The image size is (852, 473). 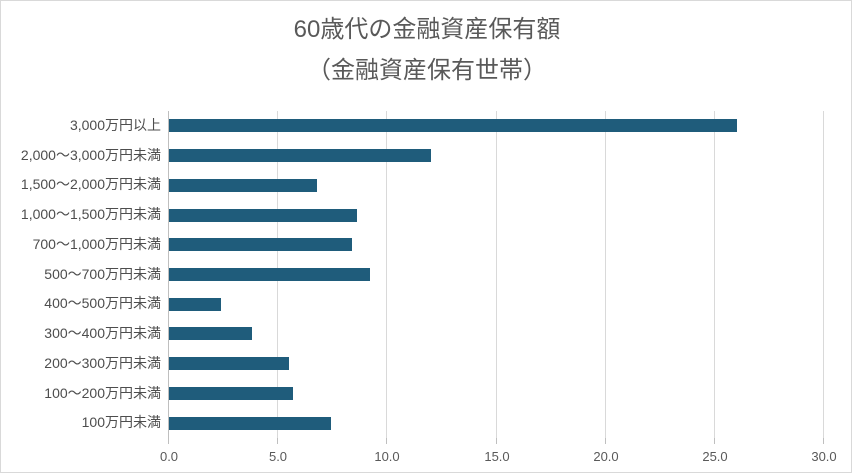 I want to click on category-label: 400～500万円未満, so click(x=102, y=303).